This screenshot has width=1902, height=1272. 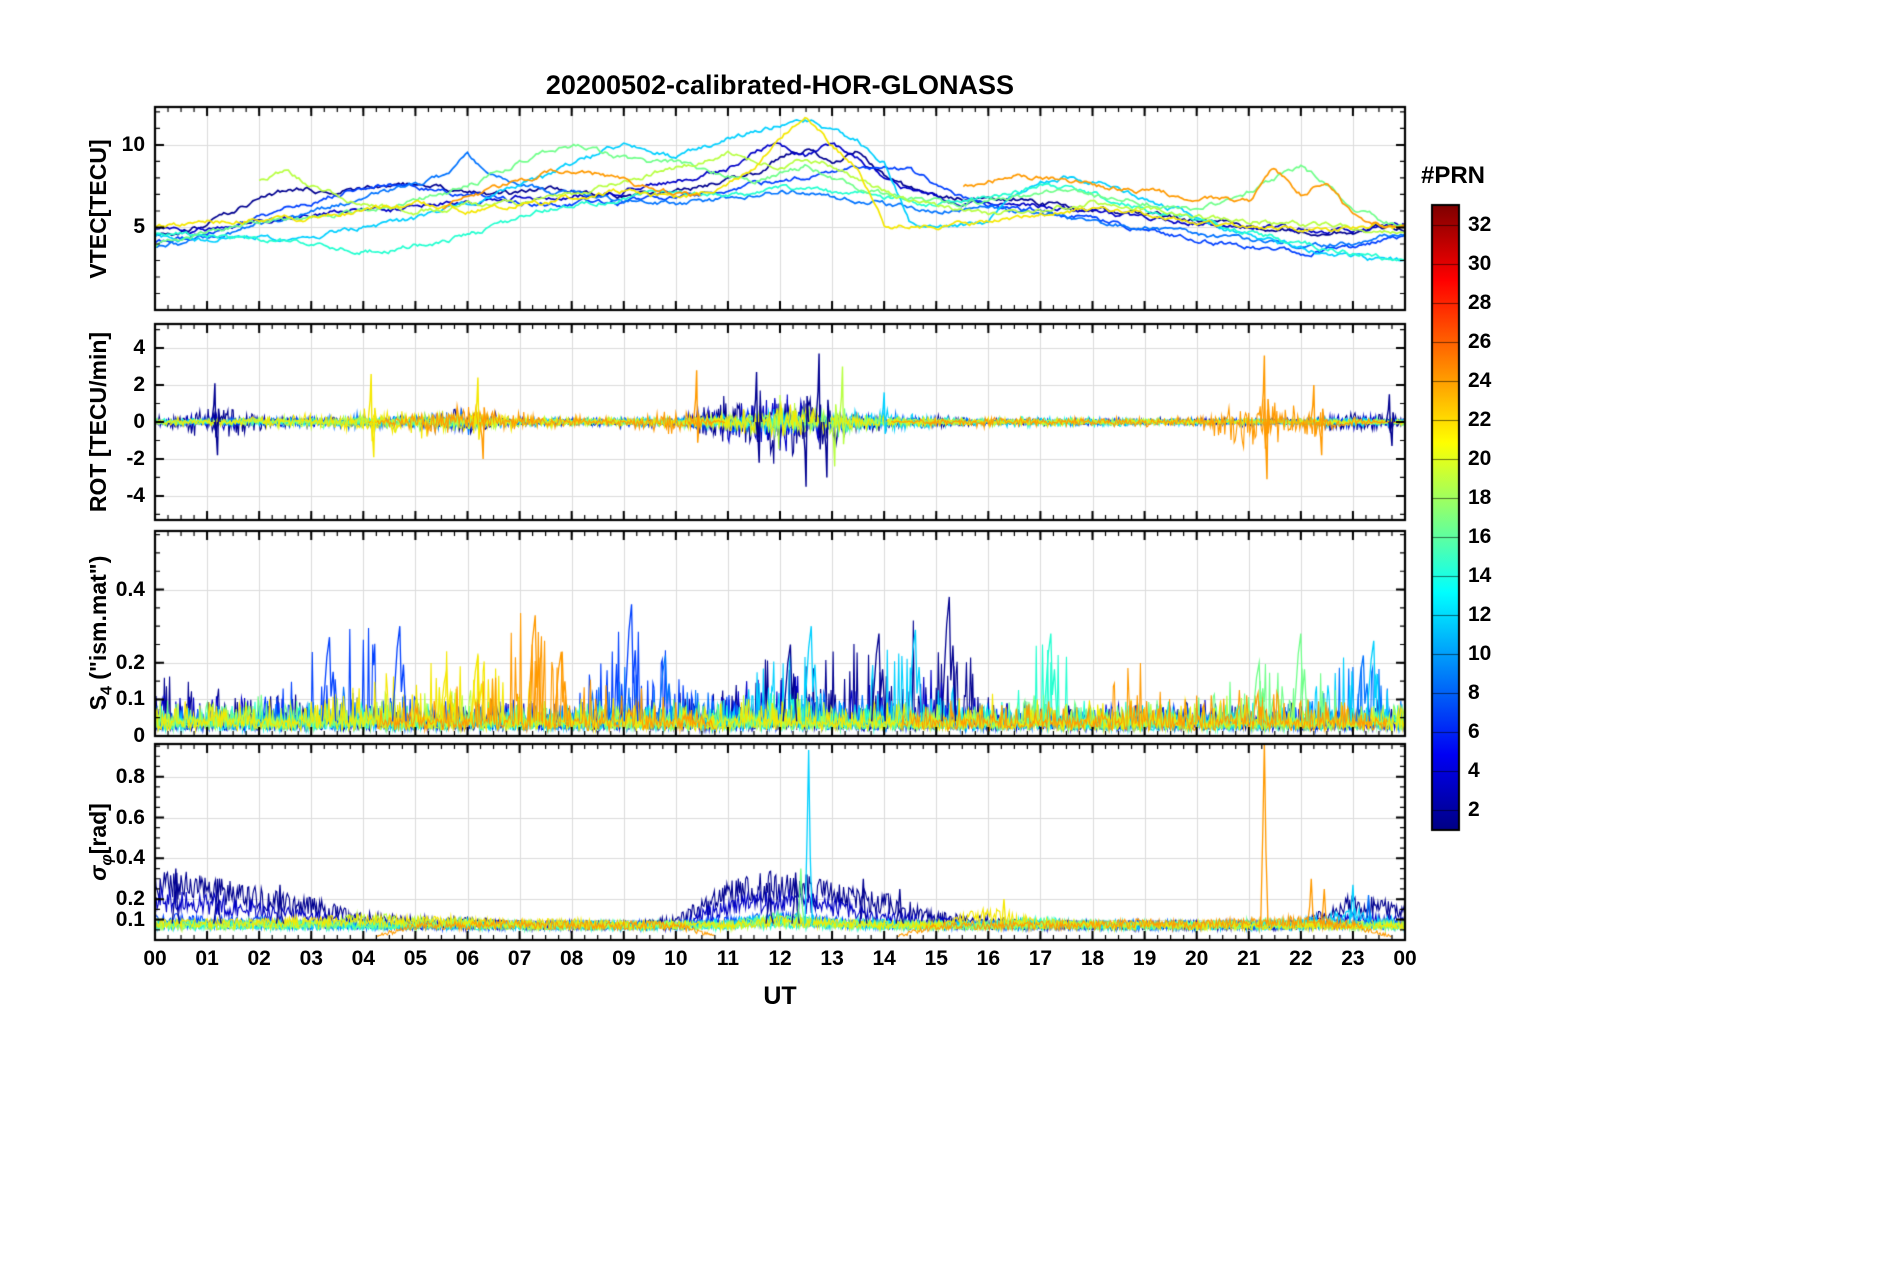 What do you see at coordinates (1480, 419) in the screenshot?
I see `colorbar-tick-label: 22` at bounding box center [1480, 419].